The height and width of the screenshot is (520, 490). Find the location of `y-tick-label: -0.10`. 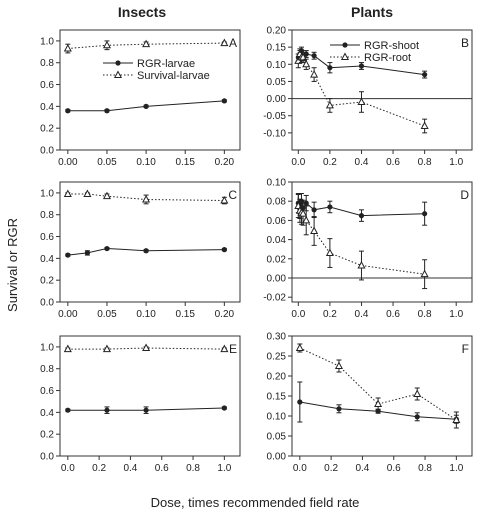

y-tick-label: -0.10 is located at coordinates (274, 133).